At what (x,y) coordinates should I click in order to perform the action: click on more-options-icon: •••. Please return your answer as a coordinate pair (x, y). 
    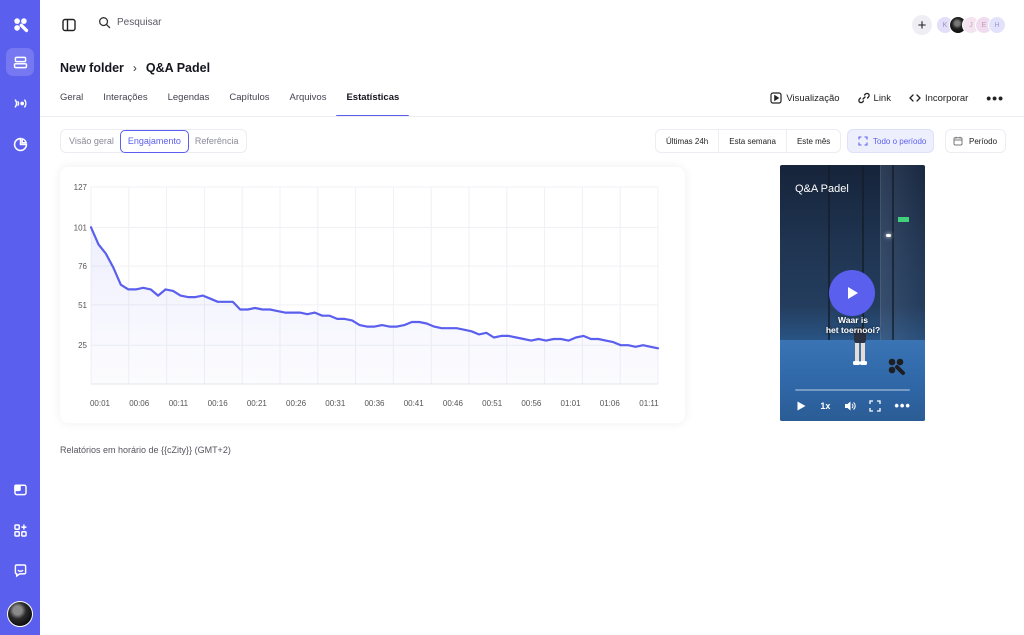
    Looking at the image, I should click on (995, 98).